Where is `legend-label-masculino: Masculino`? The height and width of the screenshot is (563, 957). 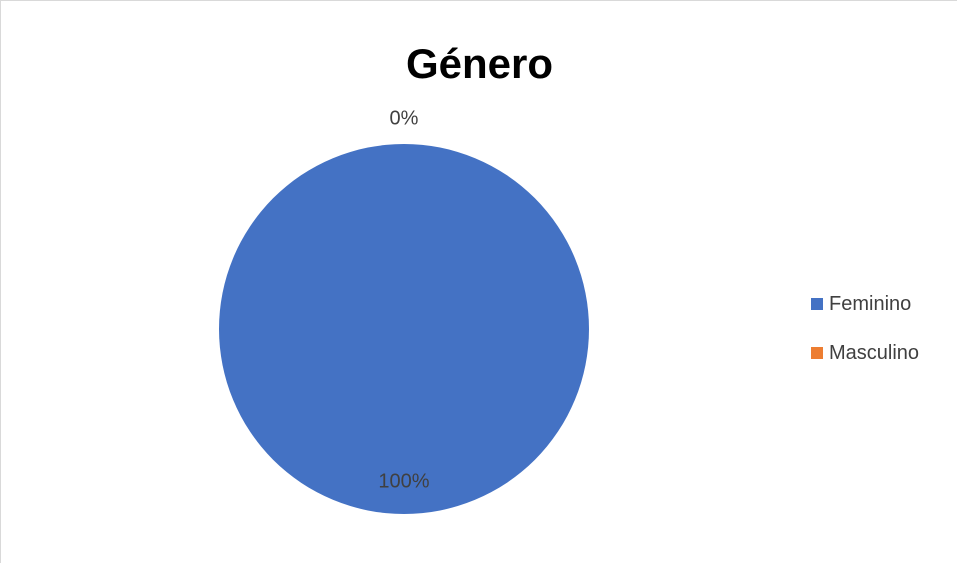 legend-label-masculino: Masculino is located at coordinates (874, 353).